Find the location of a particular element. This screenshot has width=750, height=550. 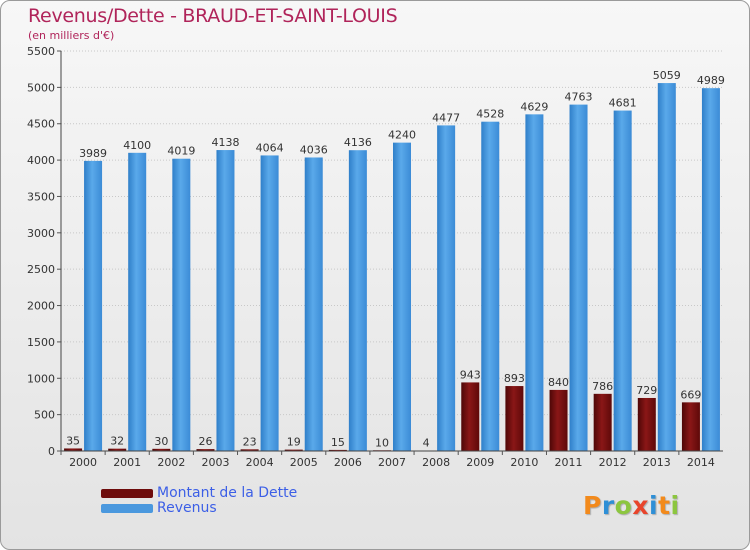

y-tick-label: 2500 is located at coordinates (41, 269).